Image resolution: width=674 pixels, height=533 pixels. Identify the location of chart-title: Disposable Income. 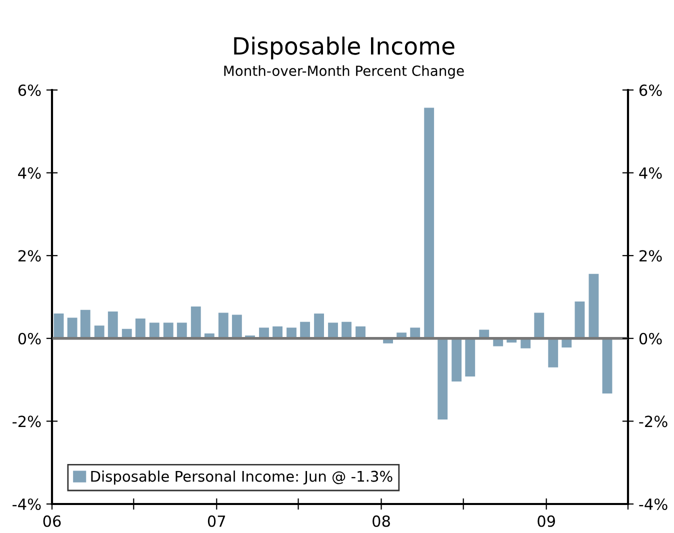
(344, 48).